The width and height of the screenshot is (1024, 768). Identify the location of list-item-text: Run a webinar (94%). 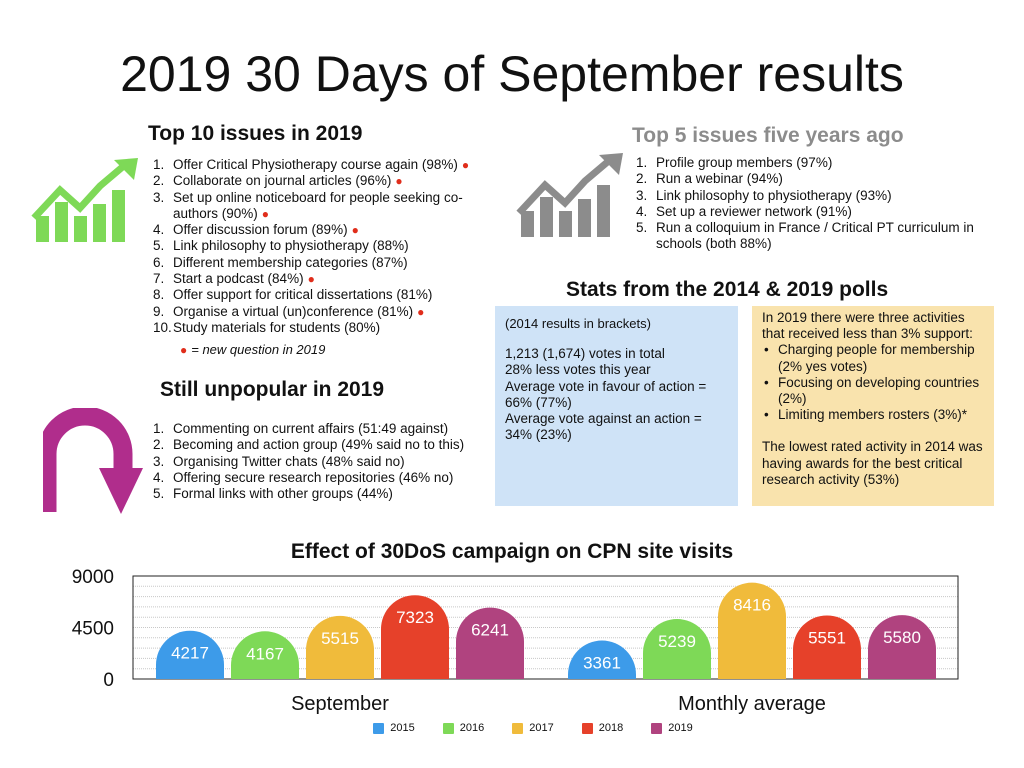
(719, 179).